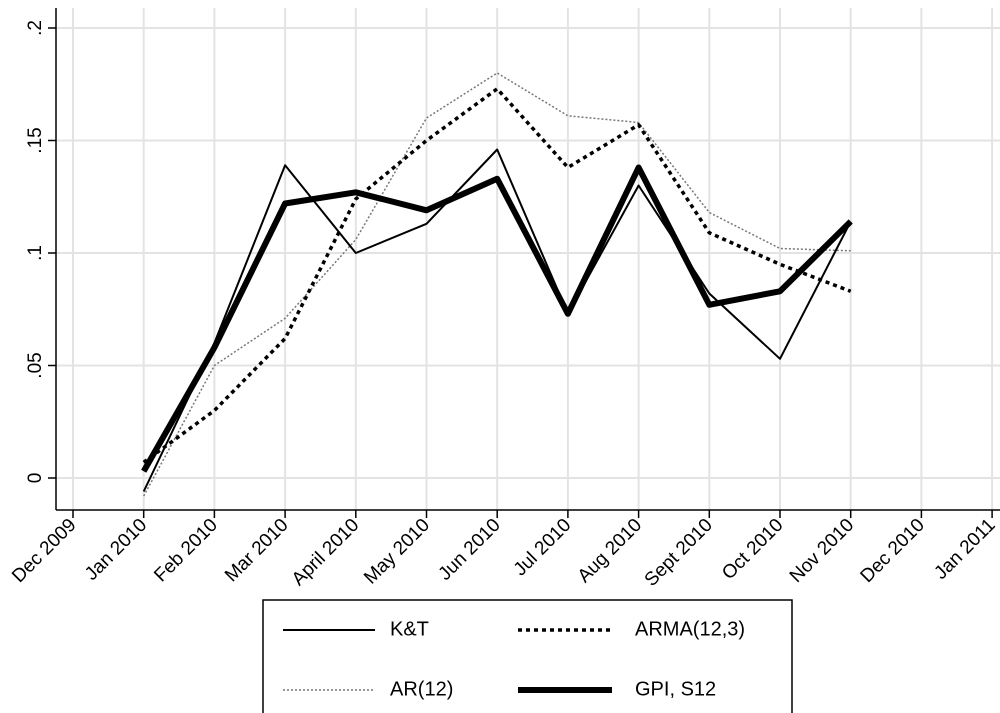 The image size is (1000, 713). Describe the element at coordinates (470, 550) in the screenshot. I see `x-tick-label: Jun 2010` at that location.